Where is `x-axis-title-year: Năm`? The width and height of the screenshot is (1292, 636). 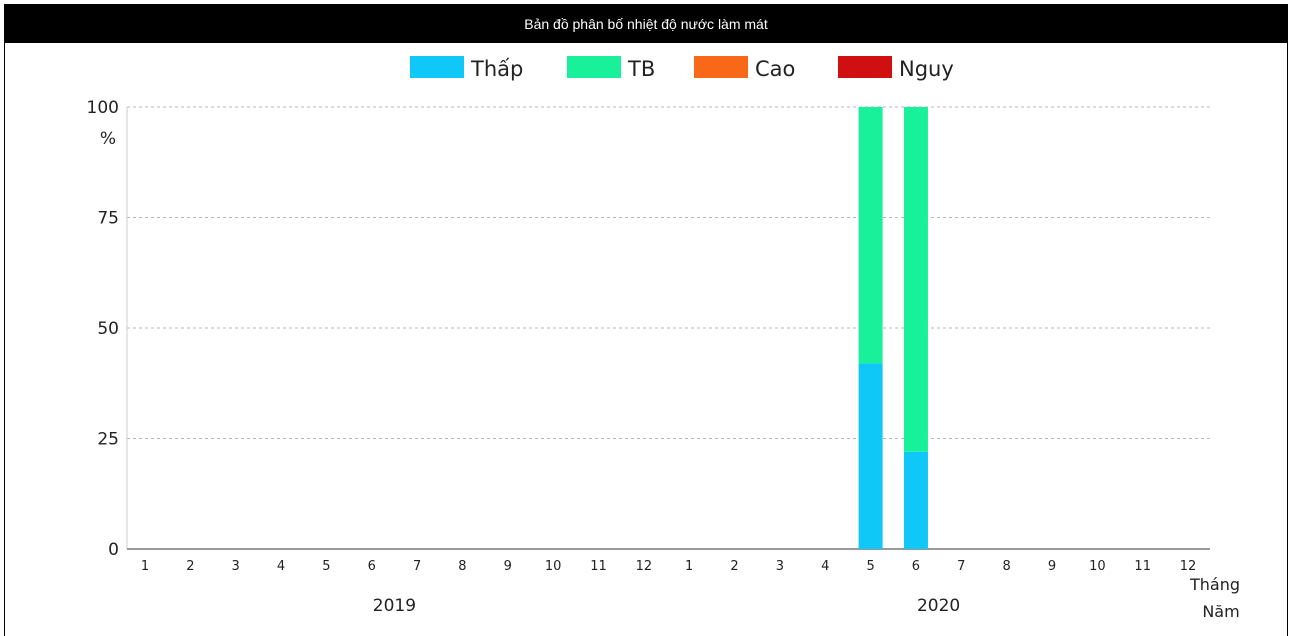 x-axis-title-year: Năm is located at coordinates (1220, 611).